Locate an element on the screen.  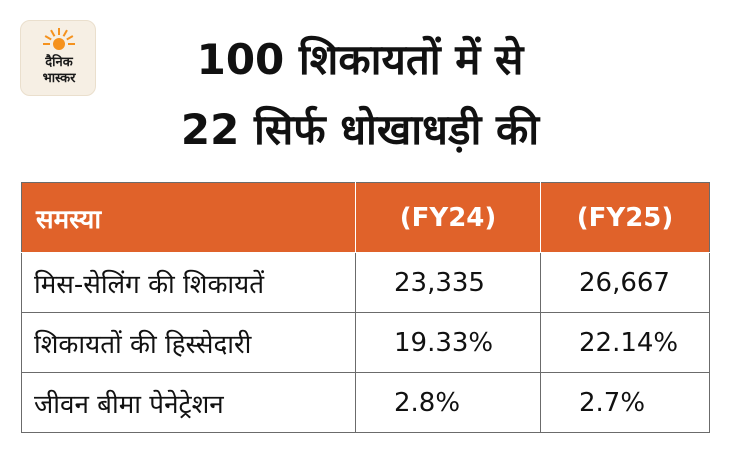
column-header-problem: समस्या is located at coordinates (188, 217).